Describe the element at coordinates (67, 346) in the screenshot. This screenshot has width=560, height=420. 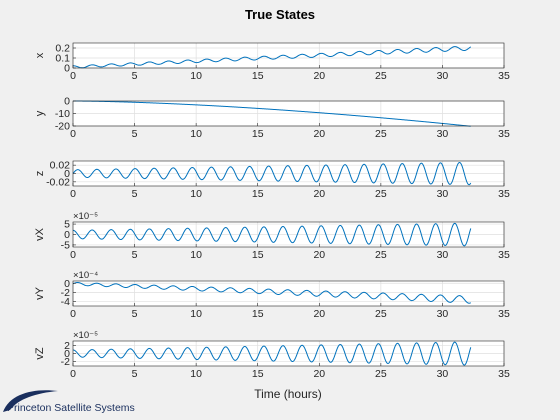
I see `y-tick-label: 2` at that location.